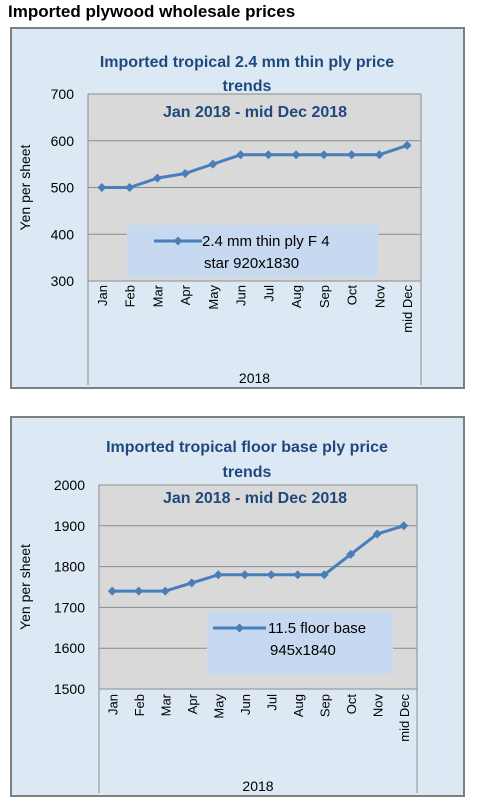 The width and height of the screenshot is (479, 805). I want to click on y-tick-label: 400, so click(63, 234).